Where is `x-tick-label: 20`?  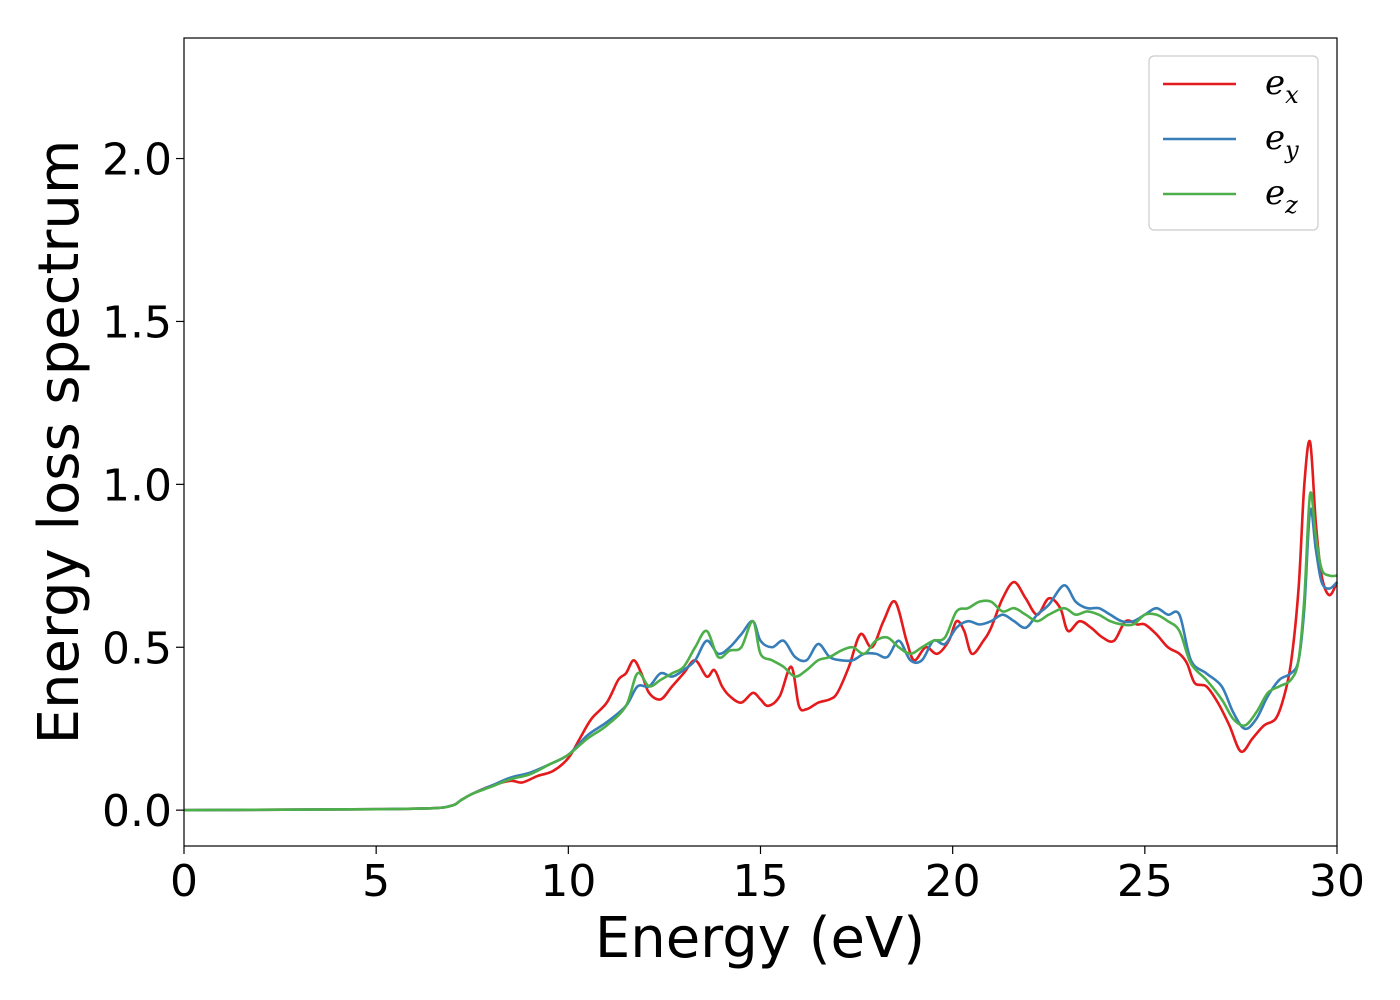
x-tick-label: 20 is located at coordinates (953, 881).